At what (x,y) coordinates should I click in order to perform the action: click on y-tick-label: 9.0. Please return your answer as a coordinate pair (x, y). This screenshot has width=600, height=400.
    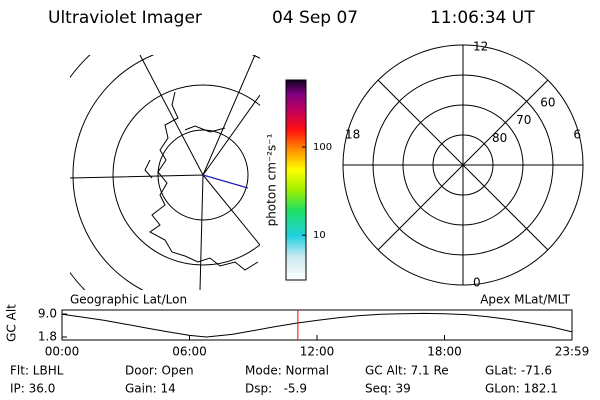
    Looking at the image, I should click on (47, 314).